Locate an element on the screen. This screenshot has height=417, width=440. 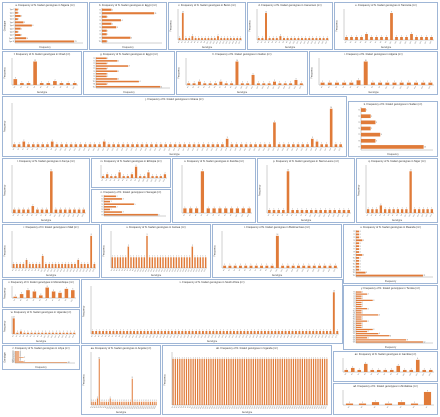
tick-label: G57 is located at coordinates (297, 408).